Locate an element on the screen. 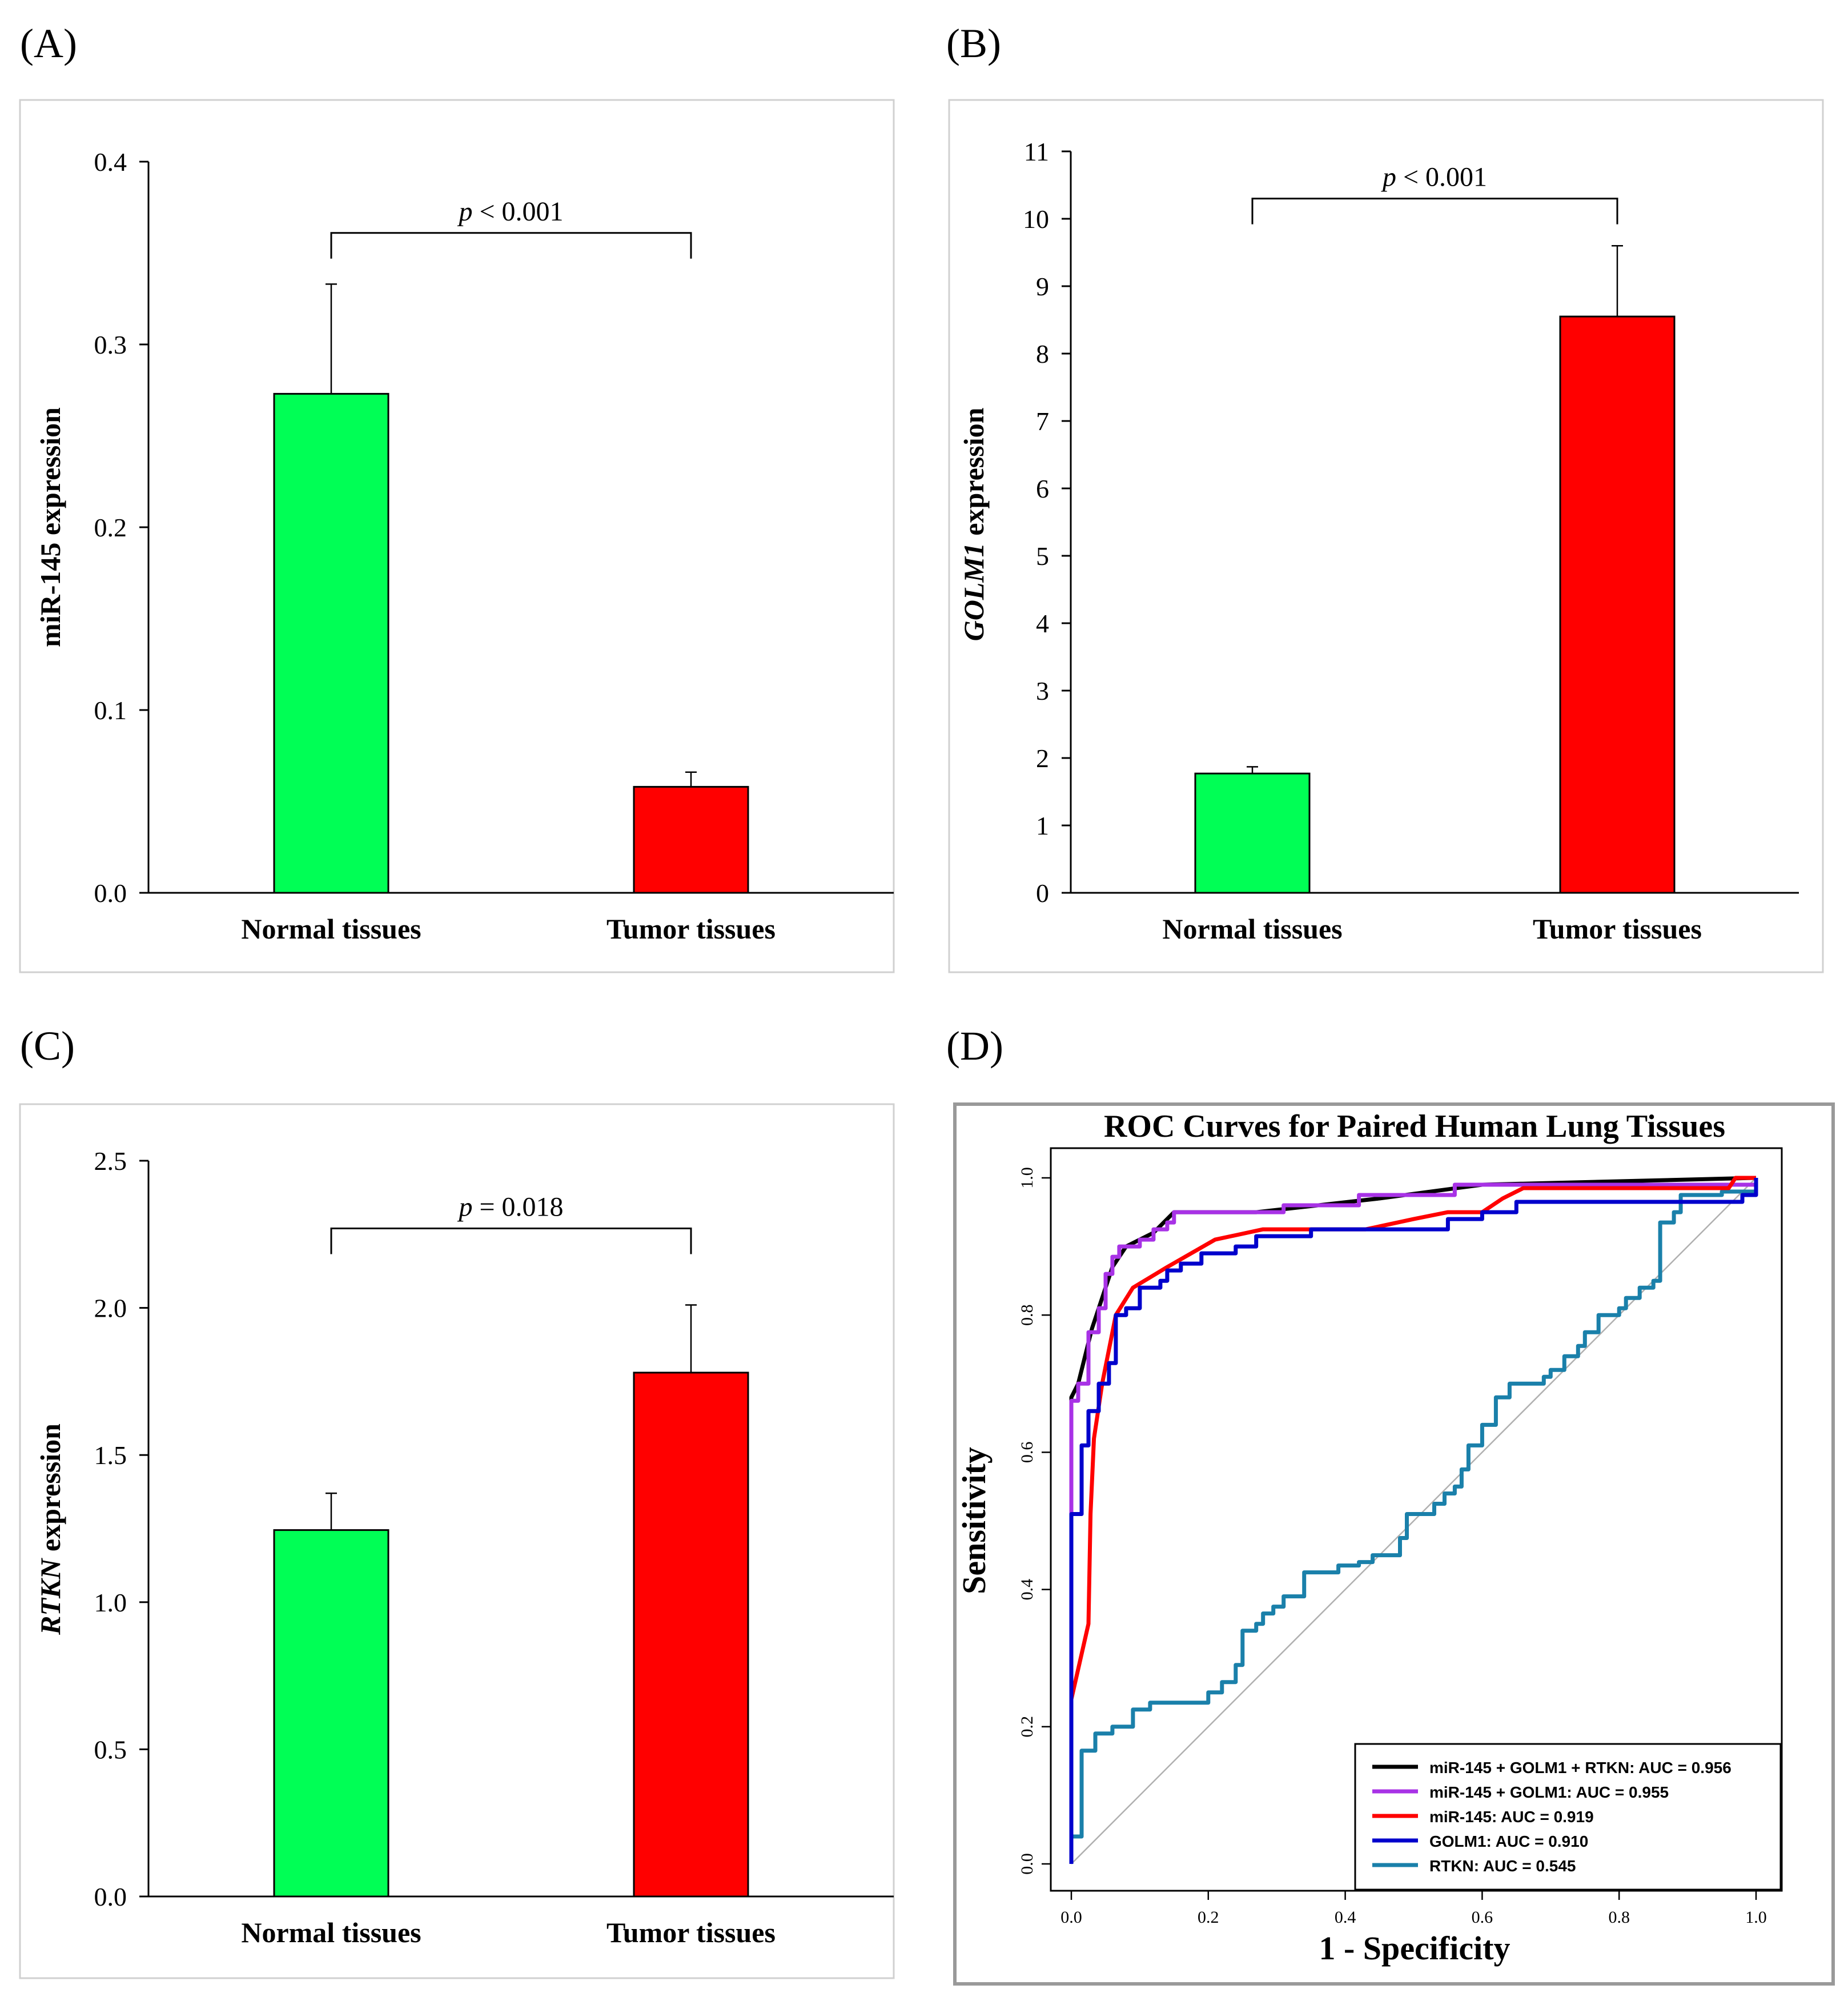 This screenshot has width=1848, height=2001. y-tick-label: 0.8 is located at coordinates (1027, 1315).